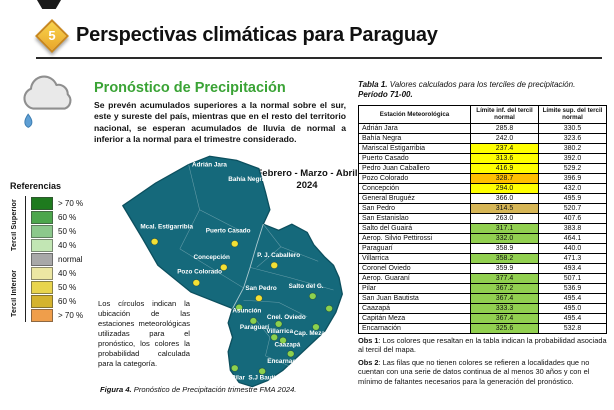  Describe the element at coordinates (307, 180) in the screenshot. I see `forecast-period: Febrero - Marzo - Abril 2024` at that location.